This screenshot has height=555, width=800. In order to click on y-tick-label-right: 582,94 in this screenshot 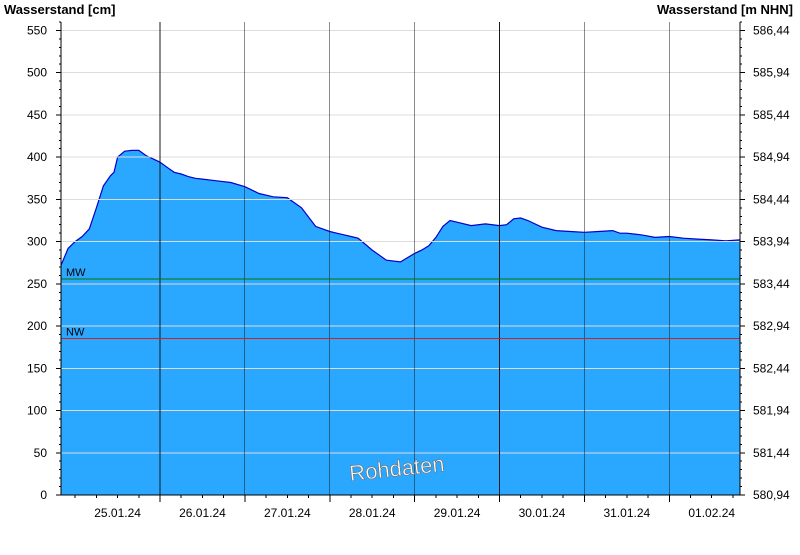, I will do `click(771, 326)`.